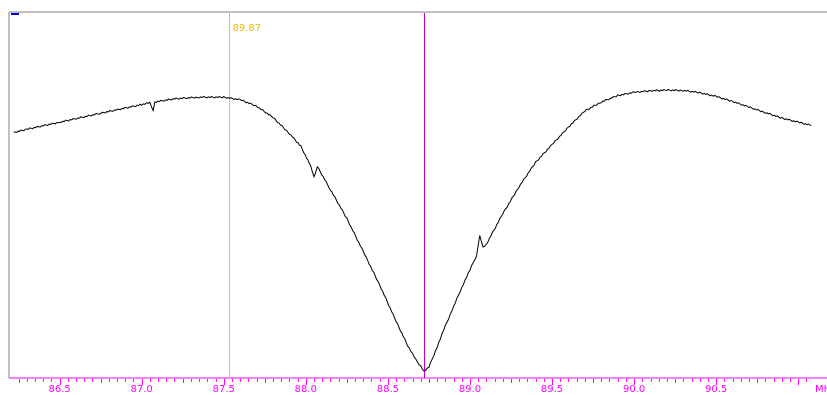  Describe the element at coordinates (634, 389) in the screenshot. I see `x-tick-label: 90.0` at that location.